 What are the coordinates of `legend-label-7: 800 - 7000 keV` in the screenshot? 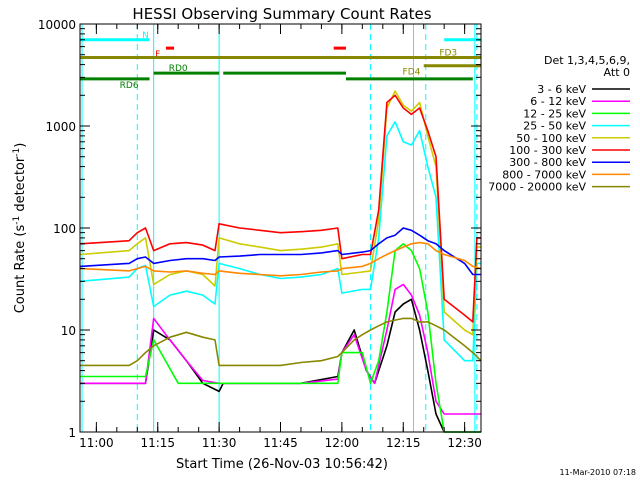 It's located at (544, 174).